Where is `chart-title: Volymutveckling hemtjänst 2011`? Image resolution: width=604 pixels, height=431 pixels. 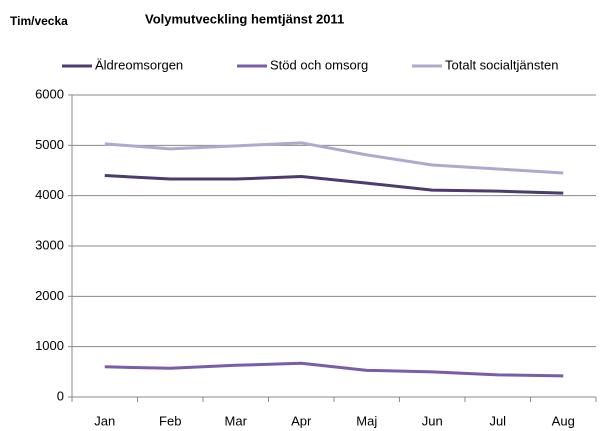 chart-title: Volymutveckling hemtjänst 2011 is located at coordinates (244, 18).